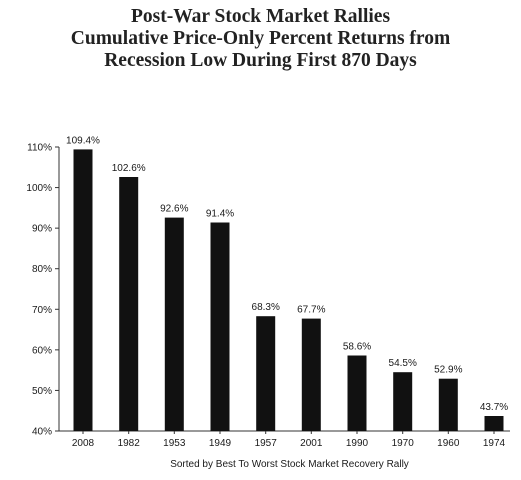  Describe the element at coordinates (494, 407) in the screenshot. I see `data-label: 43.7%` at that location.